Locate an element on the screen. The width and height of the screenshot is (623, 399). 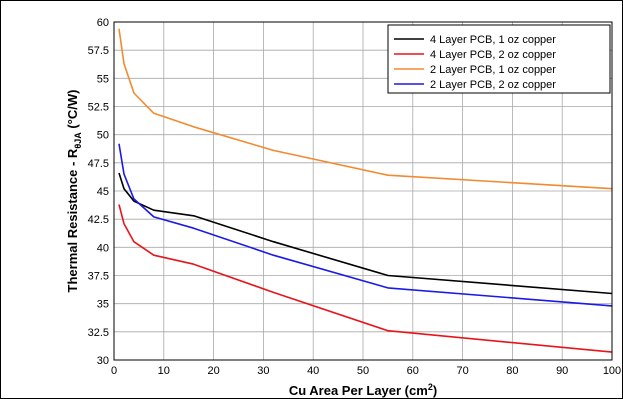
y-tick-labels: 30 32.5 35 37.5 40 42.5 45 47.5 50 52.5 55 57.5 60 is located at coordinates (98, 192).